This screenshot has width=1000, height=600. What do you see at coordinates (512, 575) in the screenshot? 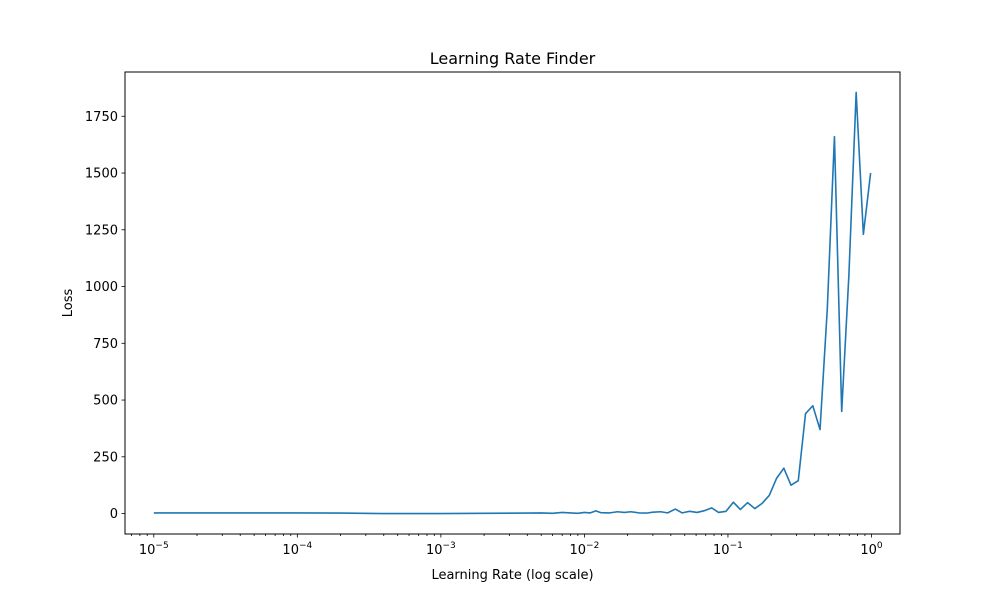
I see `x-axis-label: Learning Rate (log scale)` at bounding box center [512, 575].